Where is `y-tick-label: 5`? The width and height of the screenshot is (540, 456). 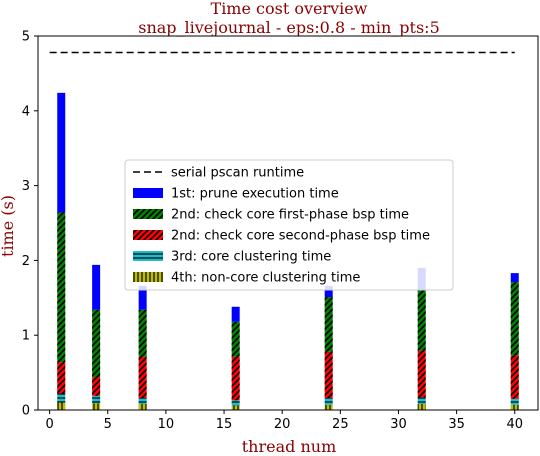
y-tick-label: 5 is located at coordinates (26, 37).